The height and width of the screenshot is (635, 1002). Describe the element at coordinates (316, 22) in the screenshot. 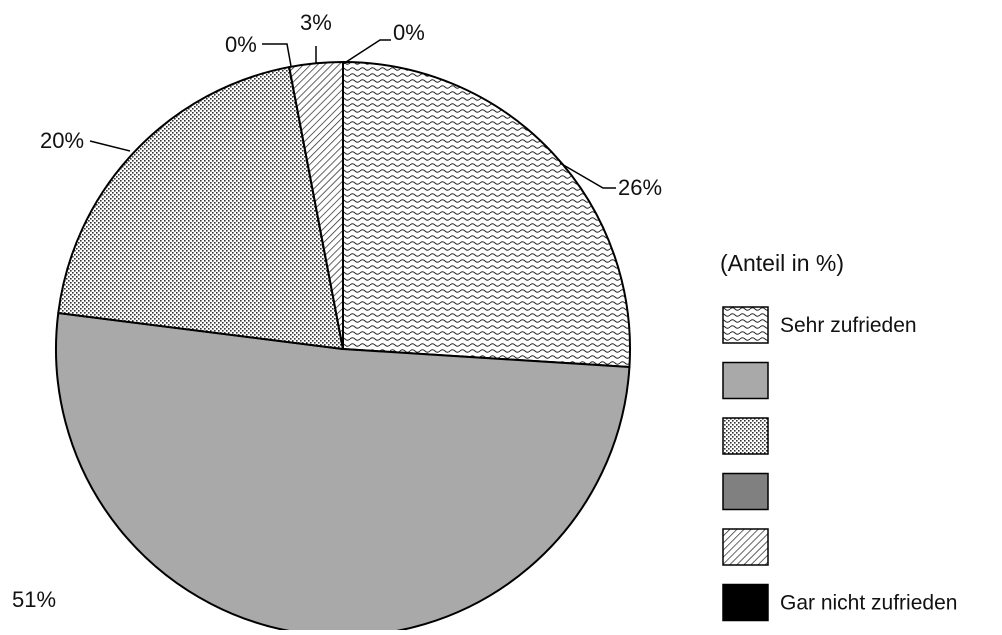

I see `data-label-4: 3%` at that location.